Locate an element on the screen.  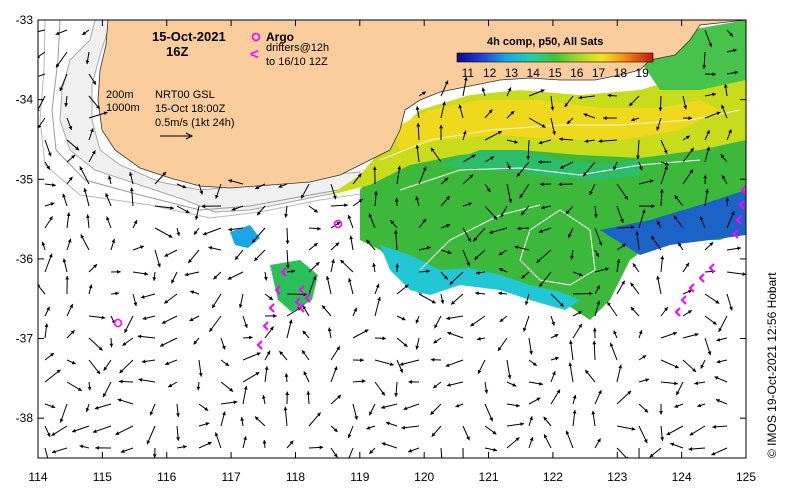
depth-label-200m: 200m is located at coordinates (120, 95).